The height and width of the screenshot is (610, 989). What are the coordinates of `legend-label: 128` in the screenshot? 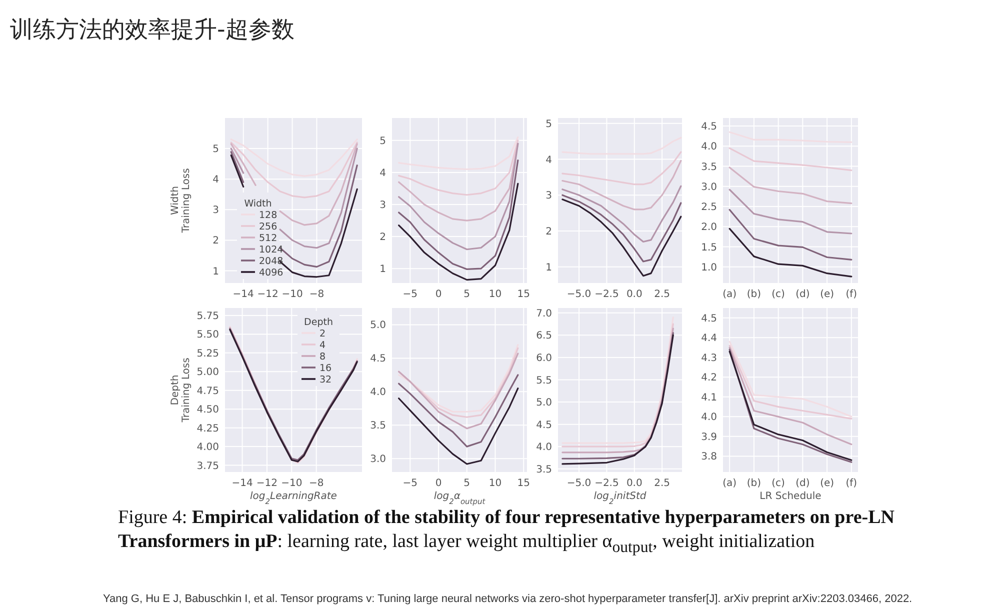 It's located at (268, 215).